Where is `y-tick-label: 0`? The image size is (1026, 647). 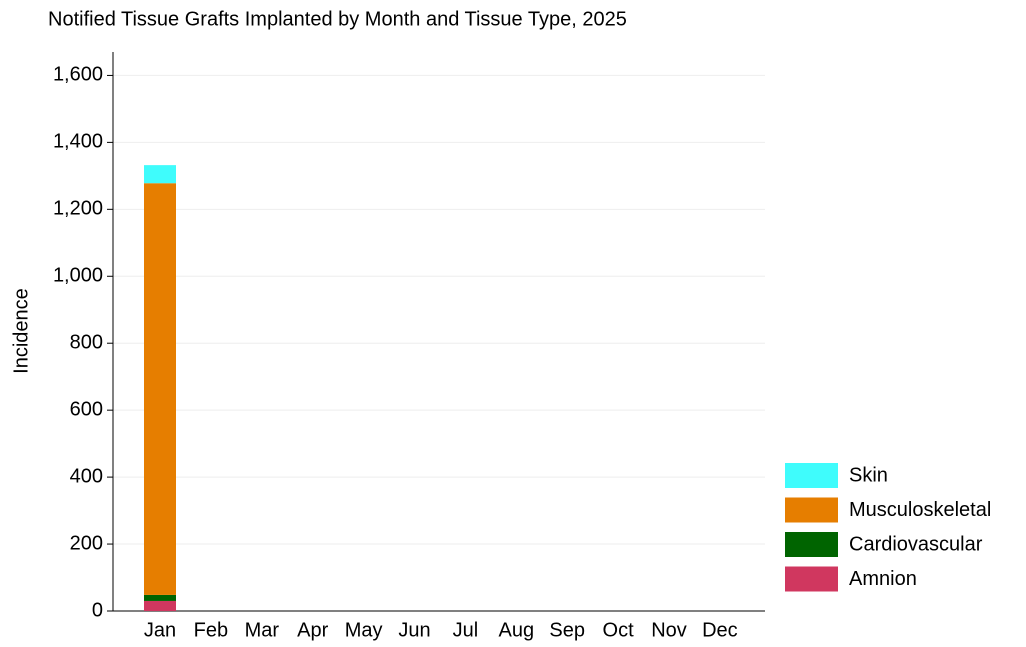
y-tick-label: 0 is located at coordinates (97, 610).